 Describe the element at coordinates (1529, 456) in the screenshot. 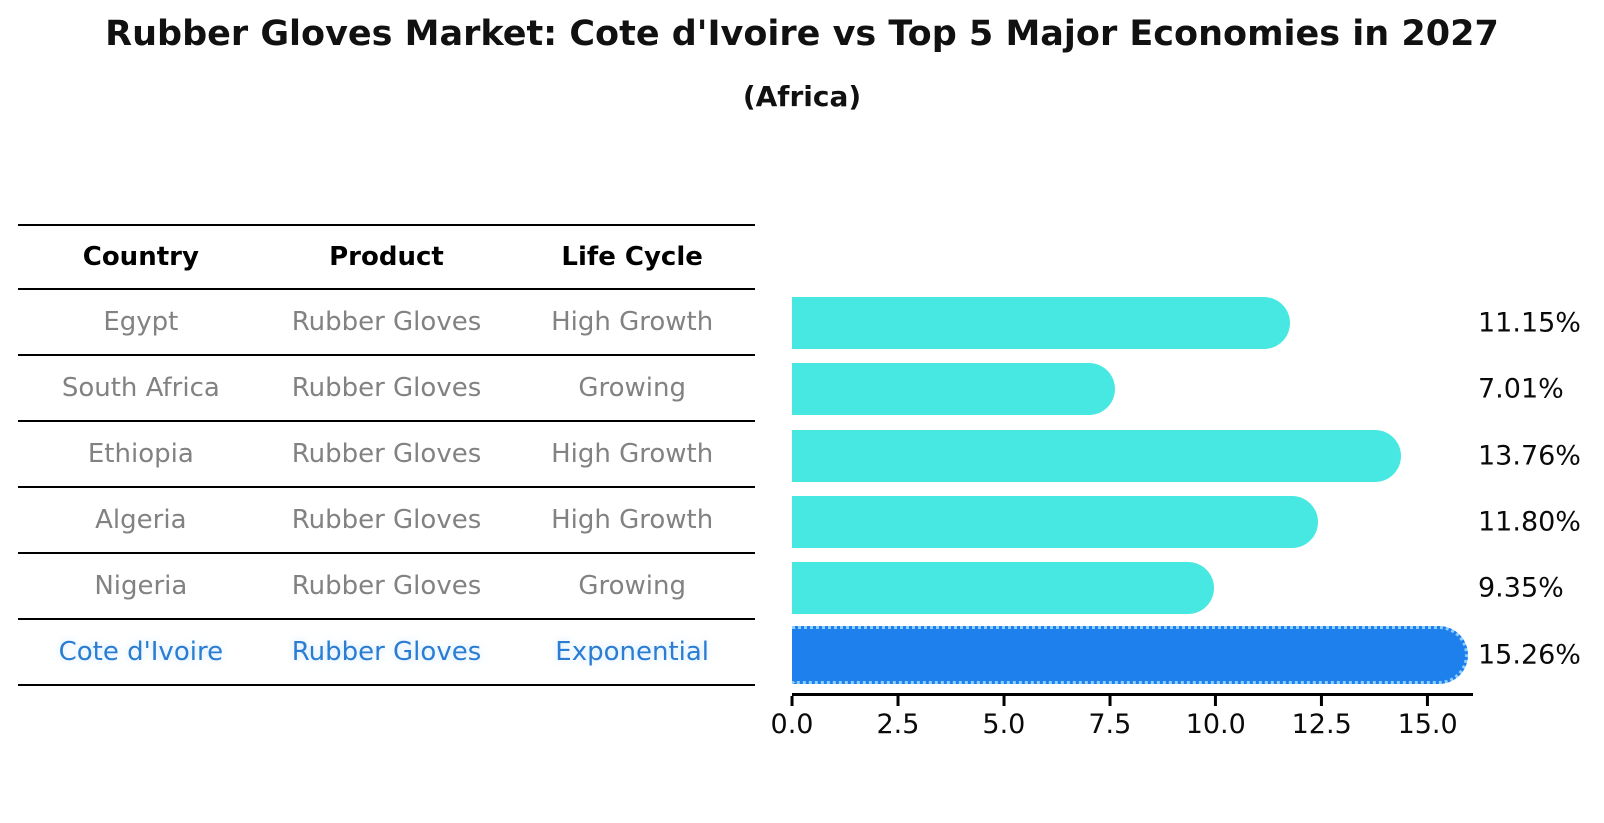

I see `bar-value-label: 13.76%` at that location.